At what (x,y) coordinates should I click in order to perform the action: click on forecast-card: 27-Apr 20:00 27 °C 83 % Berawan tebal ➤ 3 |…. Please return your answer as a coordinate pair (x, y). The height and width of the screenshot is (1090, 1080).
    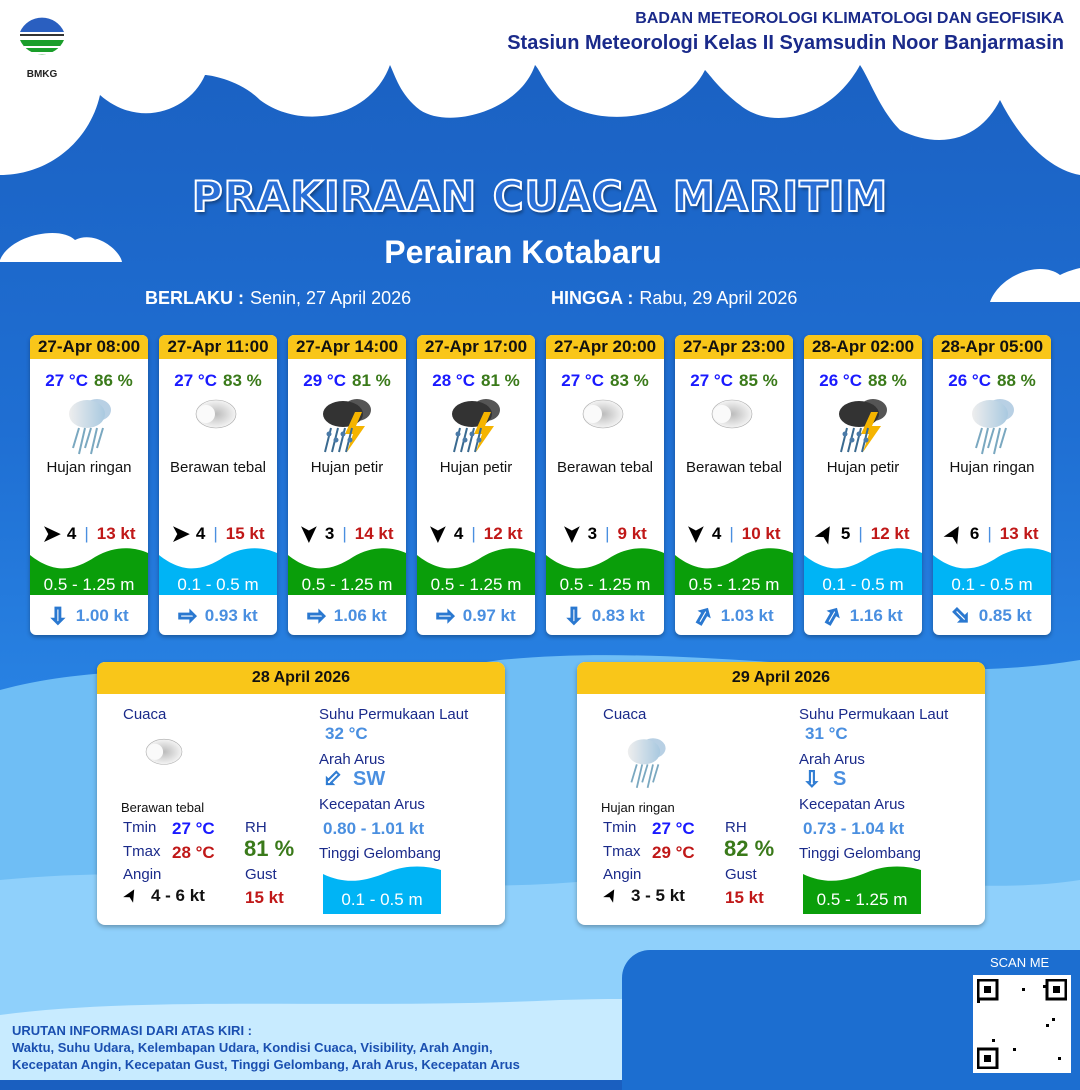
    Looking at the image, I should click on (605, 485).